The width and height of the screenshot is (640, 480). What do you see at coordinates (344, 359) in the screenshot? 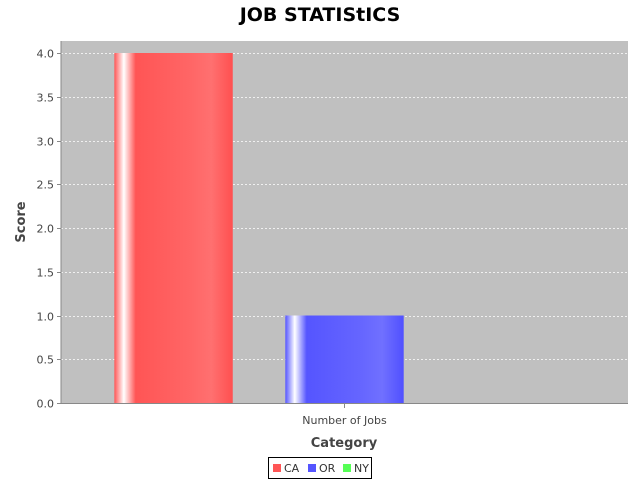
I see `bar-or` at bounding box center [344, 359].